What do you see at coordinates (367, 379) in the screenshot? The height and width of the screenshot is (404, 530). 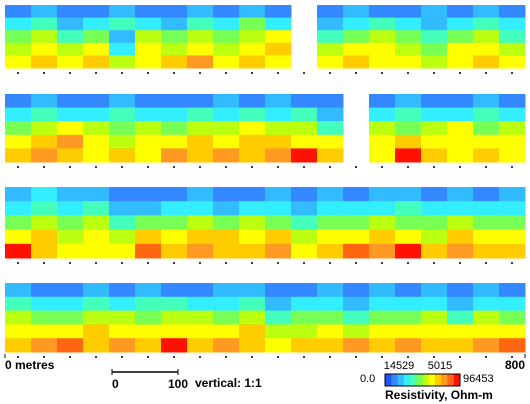 I see `colorbar-label: 0.0` at bounding box center [367, 379].